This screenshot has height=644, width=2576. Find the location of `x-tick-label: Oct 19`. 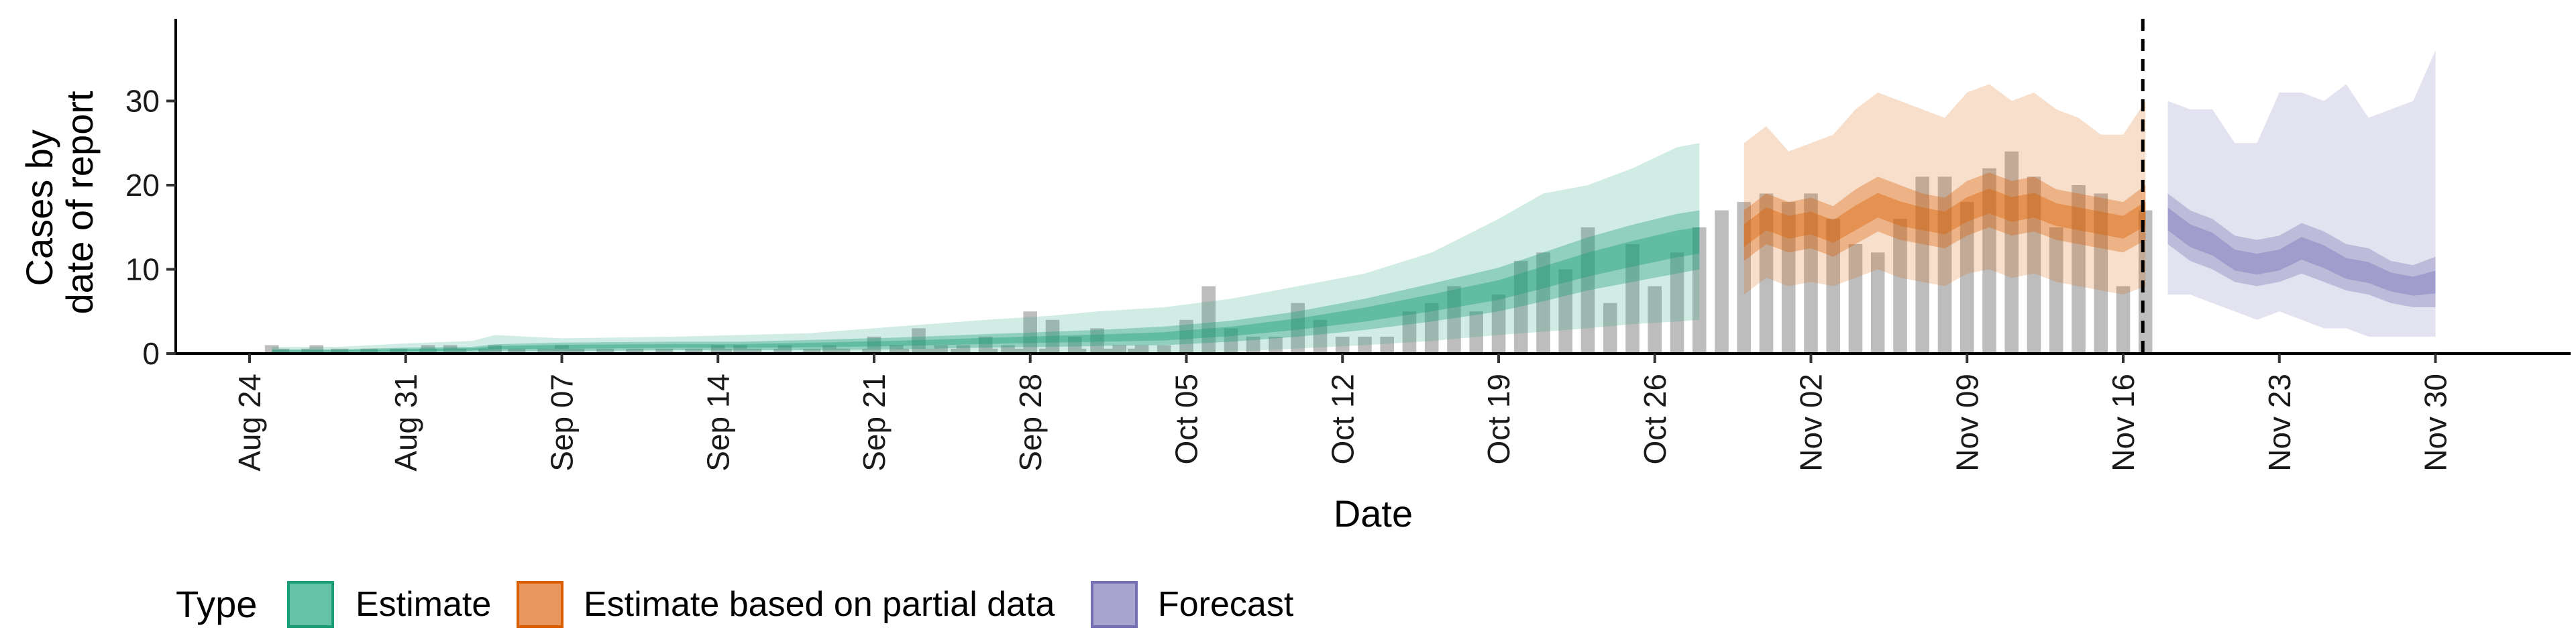

x-tick-label: Oct 19 is located at coordinates (1498, 419).